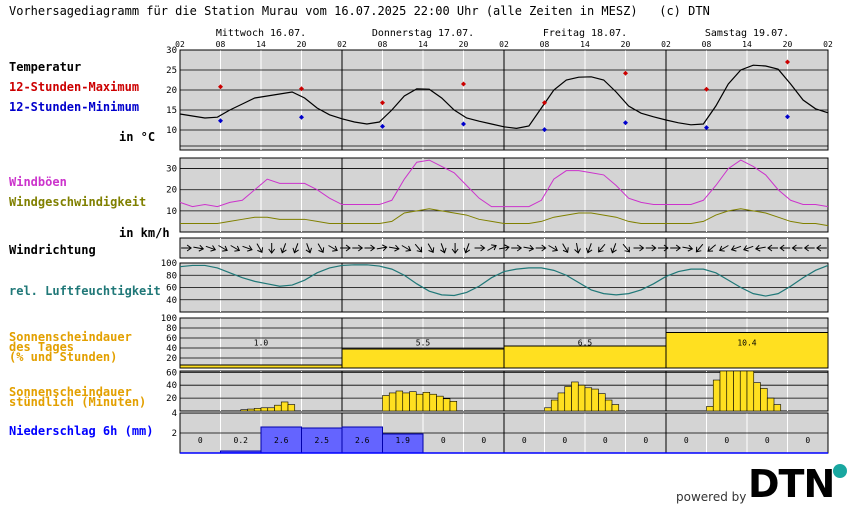  What do you see at coordinates (362, 440) in the screenshot?
I see `precip-bar` at bounding box center [362, 440].